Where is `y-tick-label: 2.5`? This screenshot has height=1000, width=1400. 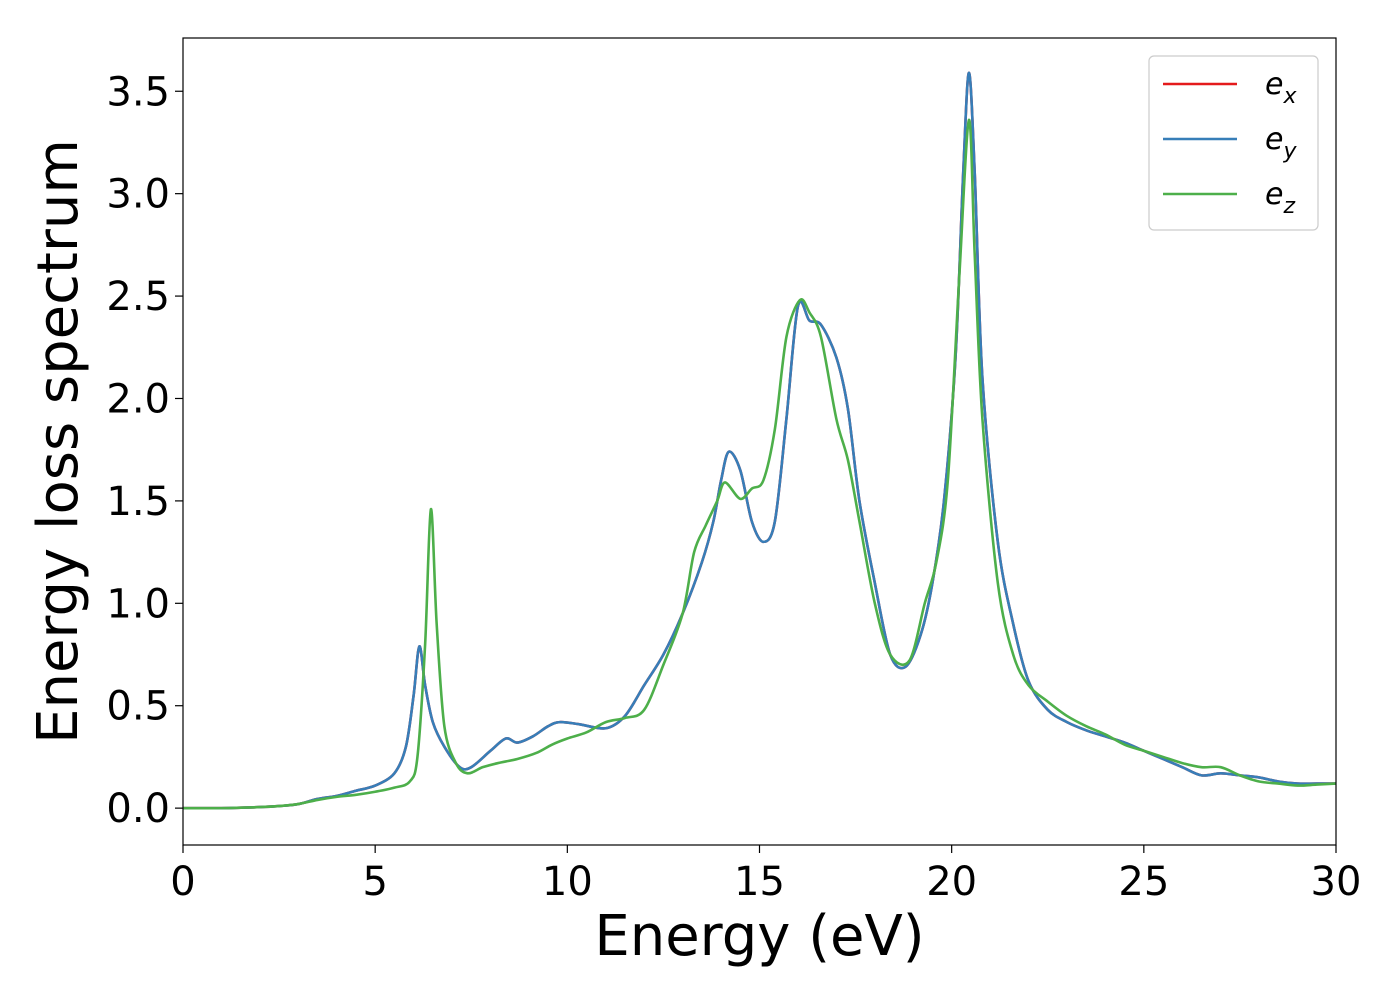 y-tick-label: 2.5 is located at coordinates (138, 297).